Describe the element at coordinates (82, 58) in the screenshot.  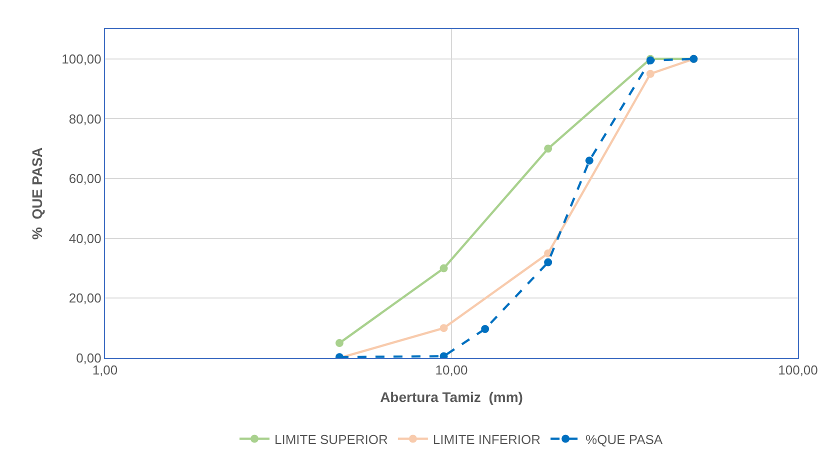
I see `y-tick-label: 100,00` at that location.